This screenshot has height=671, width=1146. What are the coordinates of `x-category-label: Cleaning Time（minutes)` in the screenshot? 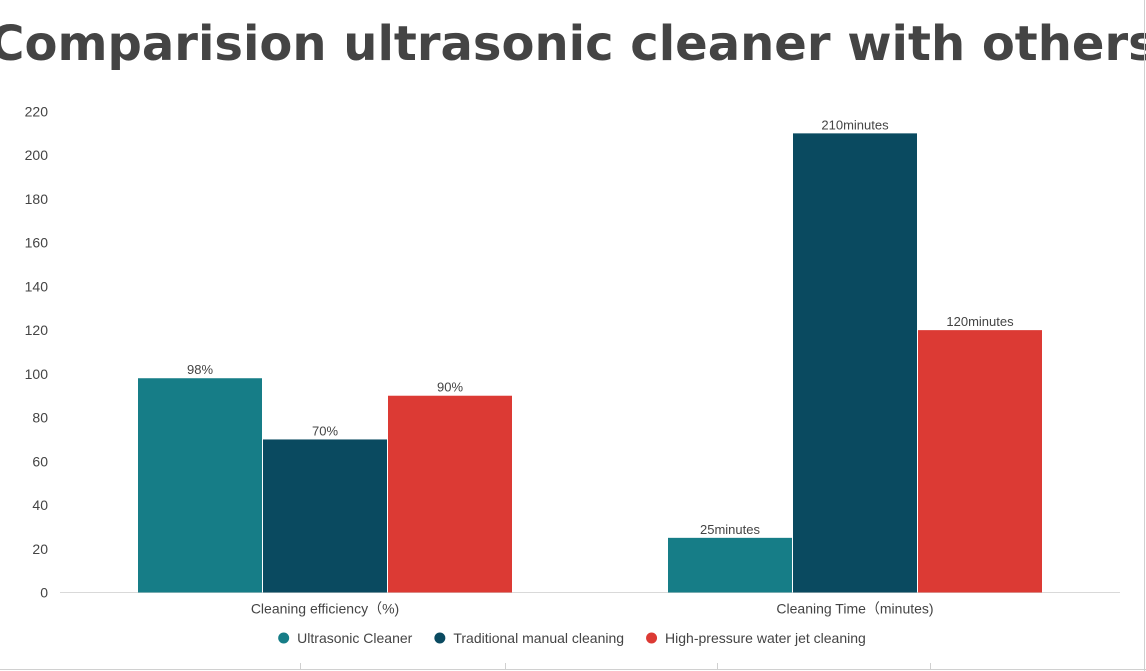 It's located at (854, 609).